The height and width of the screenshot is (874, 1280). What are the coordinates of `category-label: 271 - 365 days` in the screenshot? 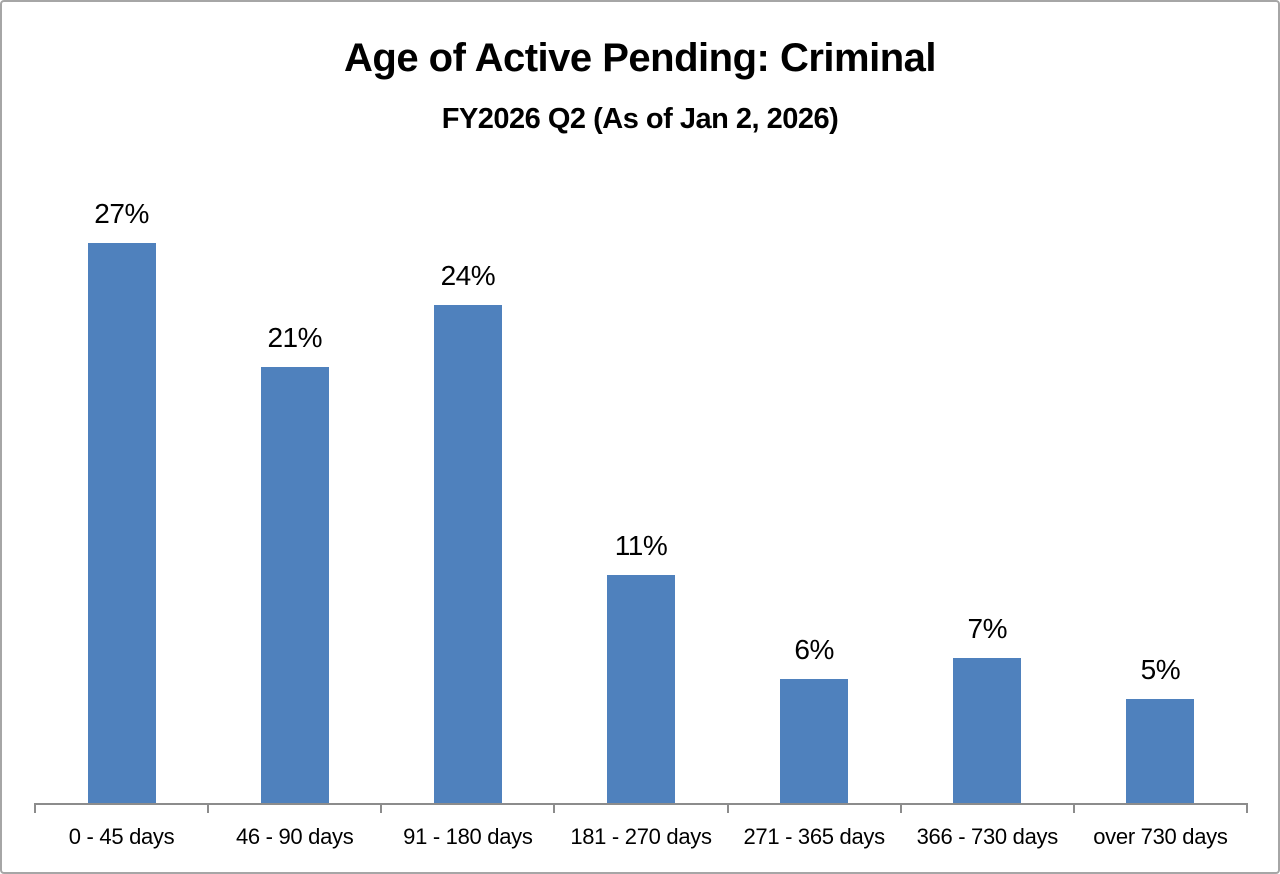 It's located at (814, 836).